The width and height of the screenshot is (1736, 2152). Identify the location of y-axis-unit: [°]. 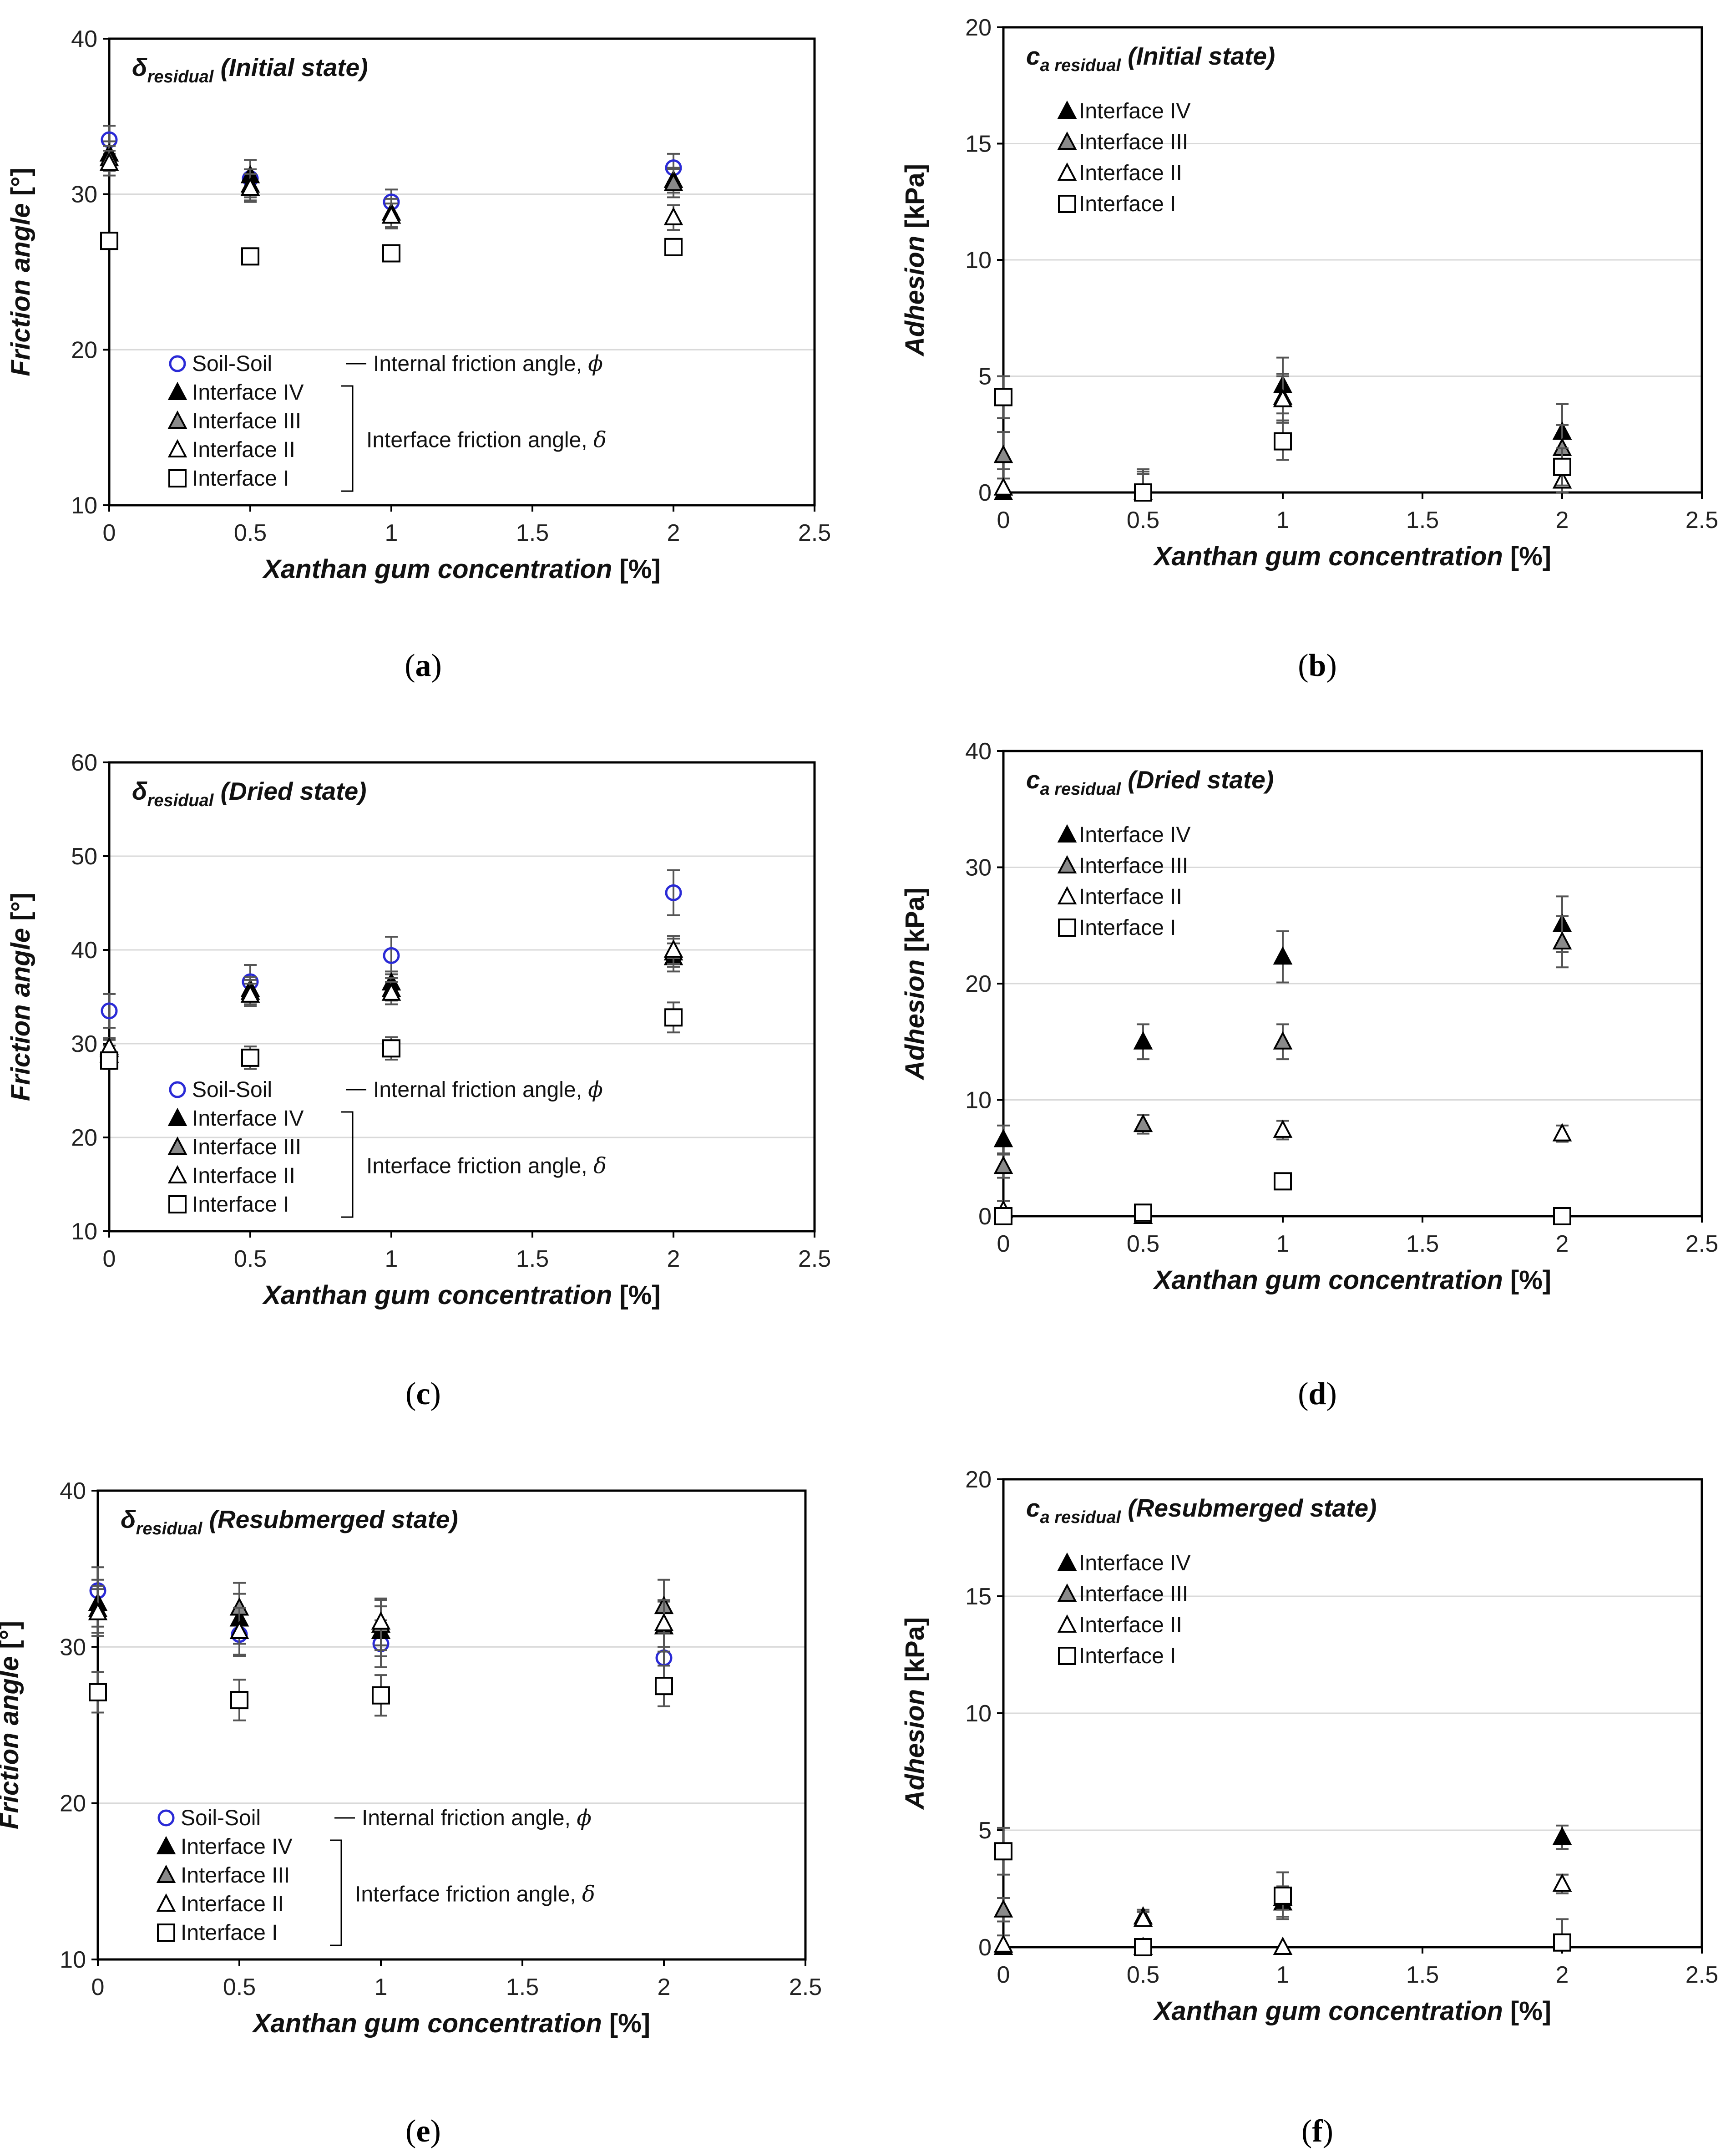
(12, 1635).